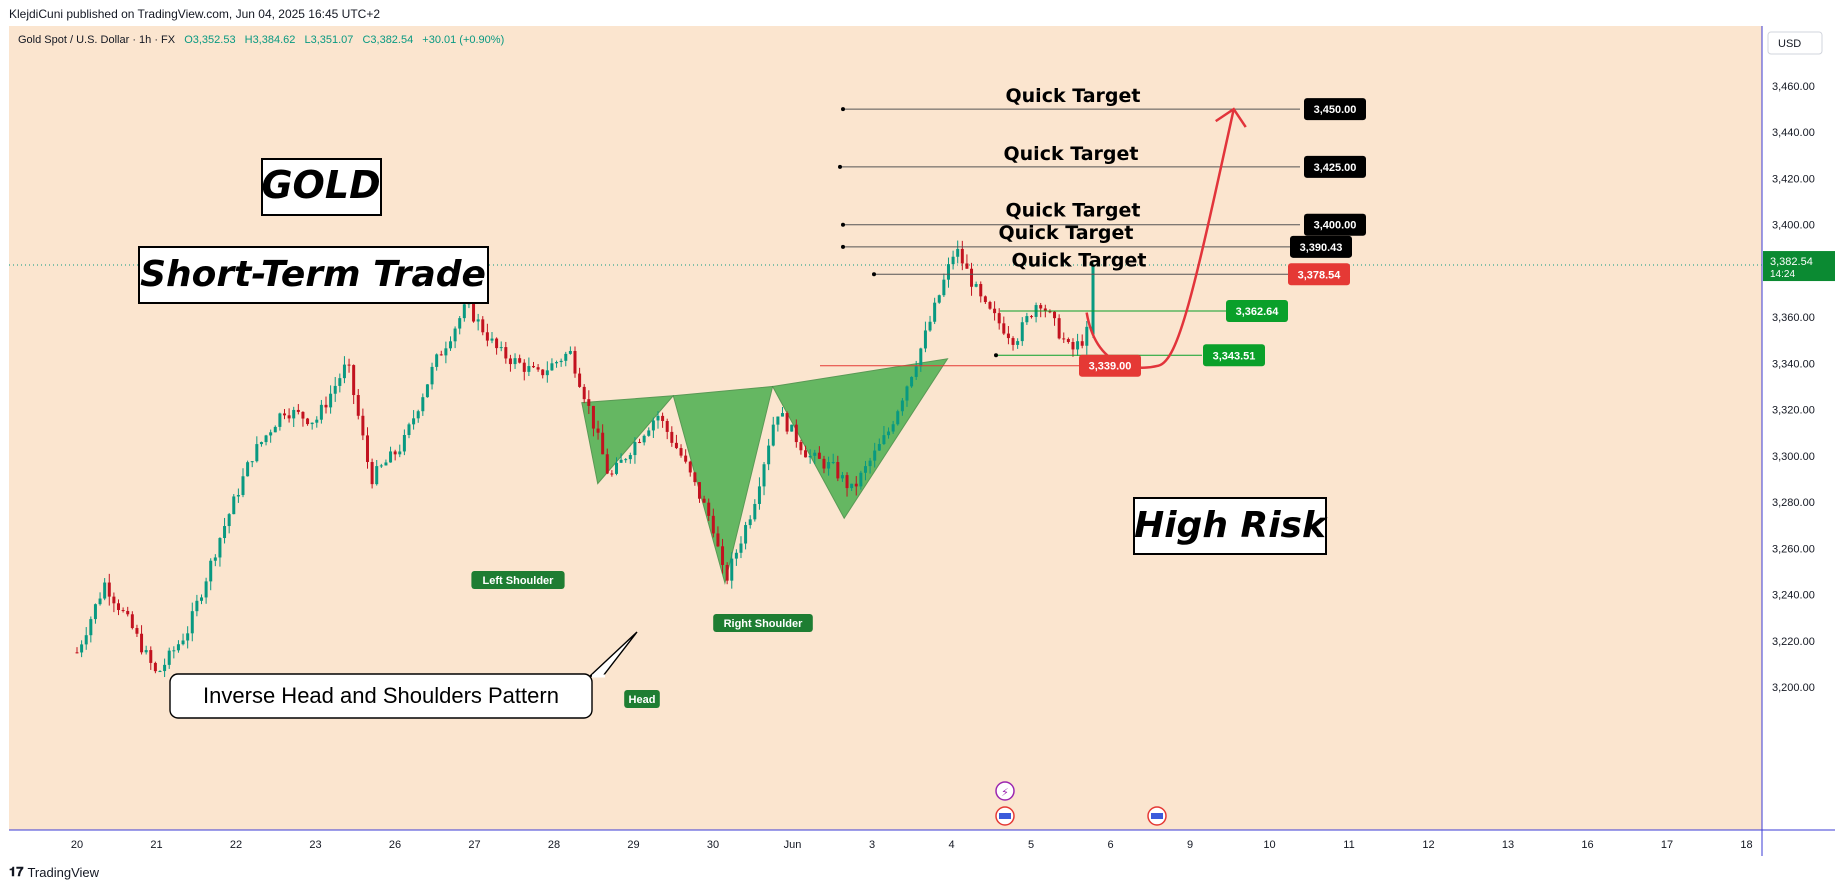 This screenshot has width=1835, height=892. I want to click on price-tick-label: 3,280.00, so click(1793, 503).